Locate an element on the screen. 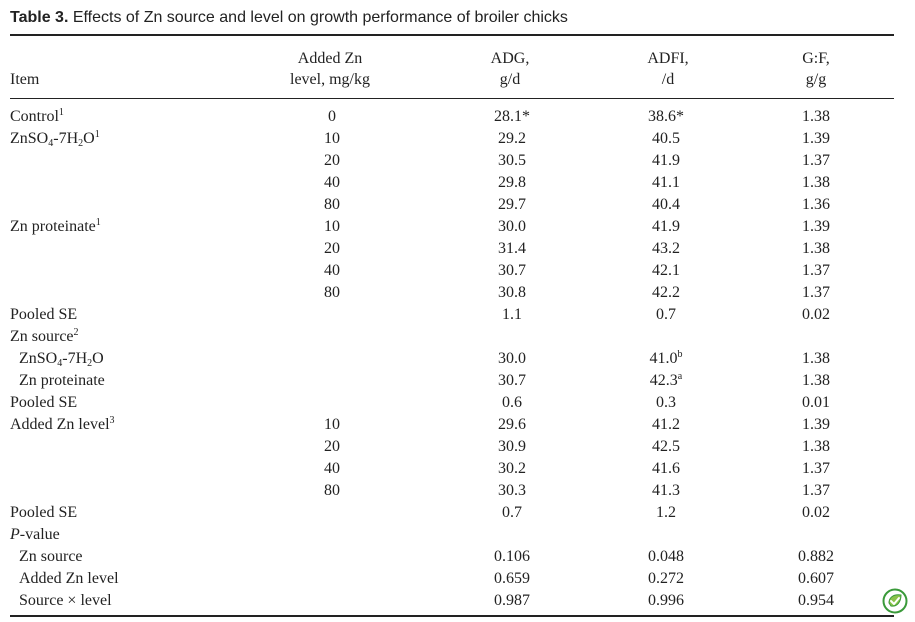 The image size is (915, 622). cell-adg: 30.0 is located at coordinates (512, 359).